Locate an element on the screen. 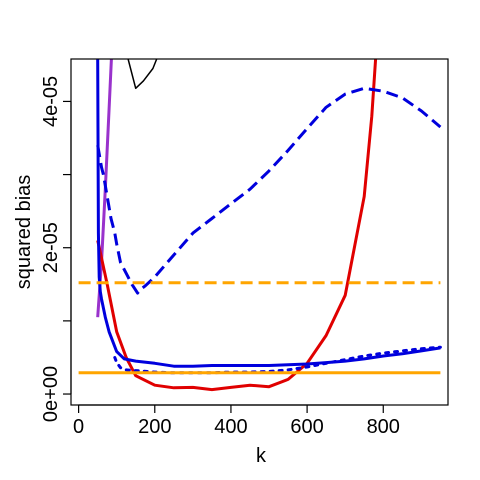  y-tick-label: 2e-05 is located at coordinates (51, 247).